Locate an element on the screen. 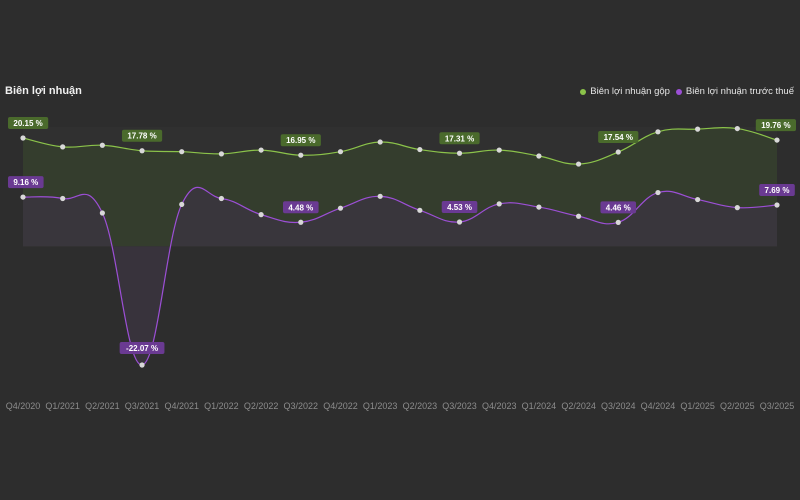 The width and height of the screenshot is (800, 500). x-tick-label: Q3/2023 is located at coordinates (459, 406).